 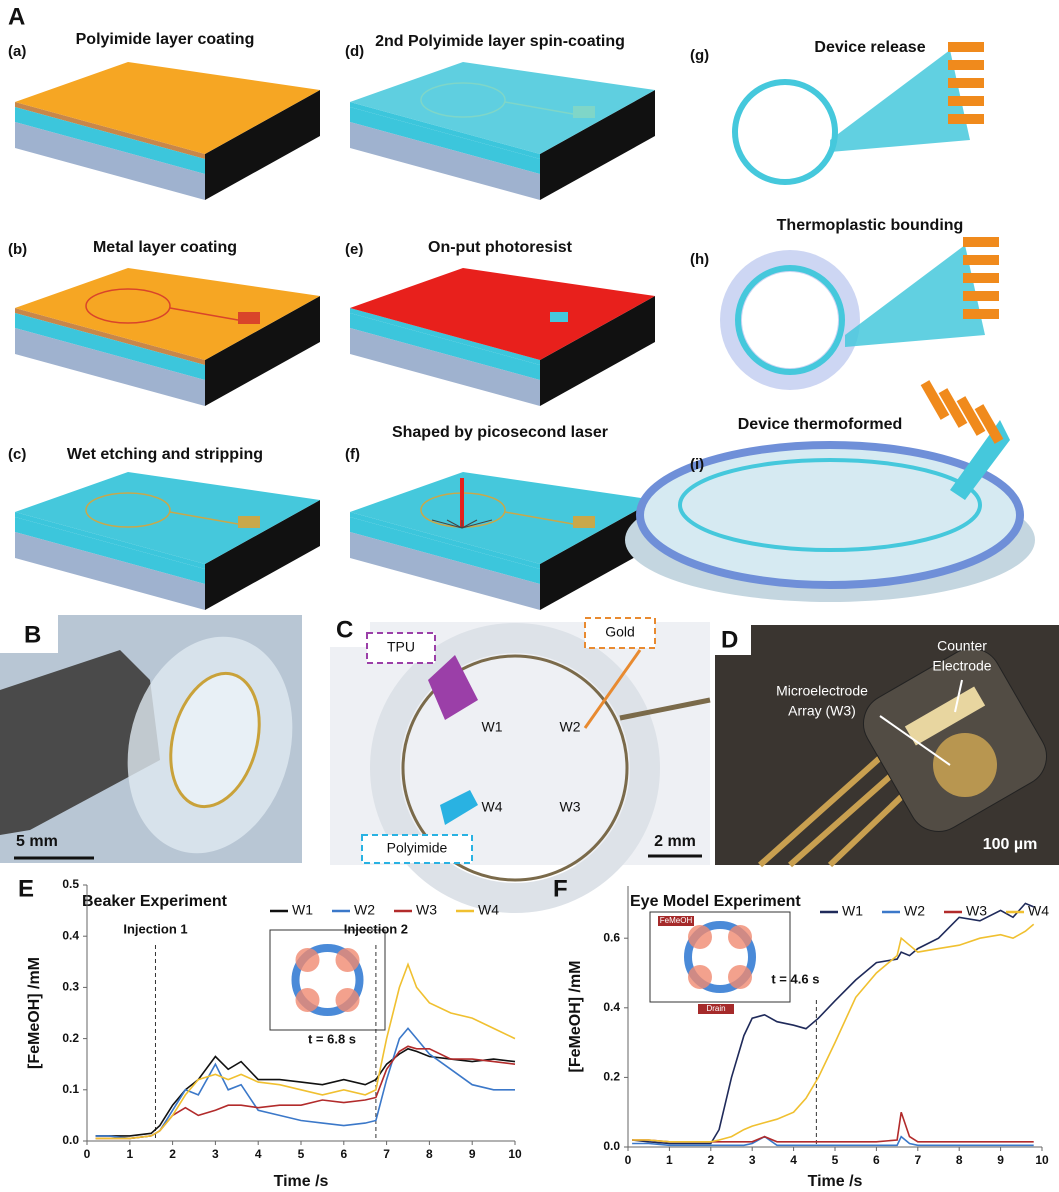 What do you see at coordinates (492, 727) in the screenshot?
I see `electrode-label: W1` at bounding box center [492, 727].